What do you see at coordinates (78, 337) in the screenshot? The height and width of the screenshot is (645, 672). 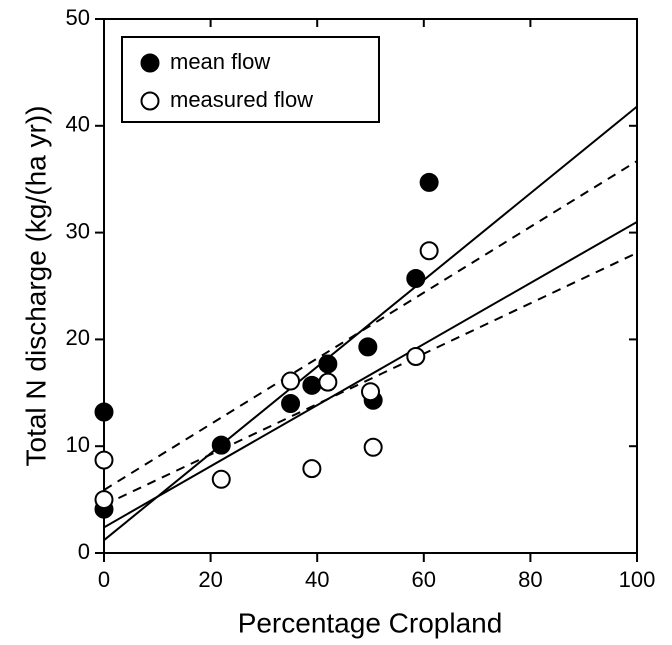 I see `y-tick-label: 20` at bounding box center [78, 337].